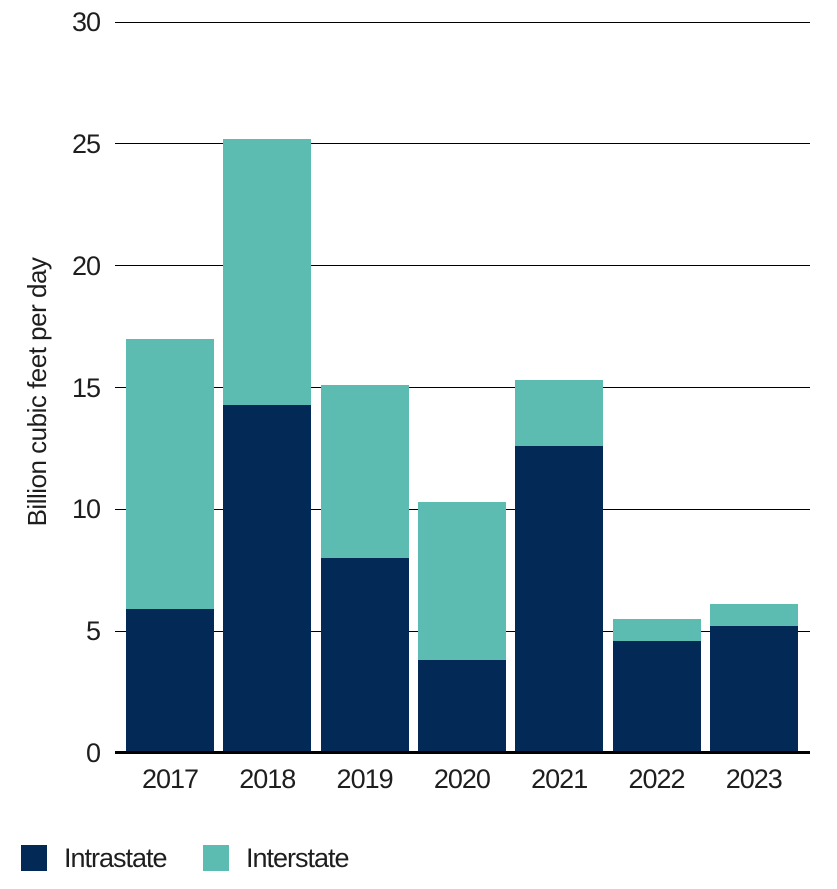  I want to click on y-tick-label-15: 15, so click(86, 387).